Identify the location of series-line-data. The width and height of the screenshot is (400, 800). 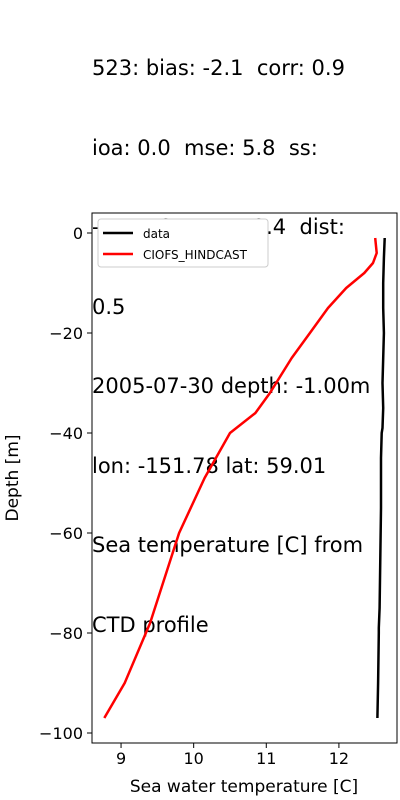
(381, 478).